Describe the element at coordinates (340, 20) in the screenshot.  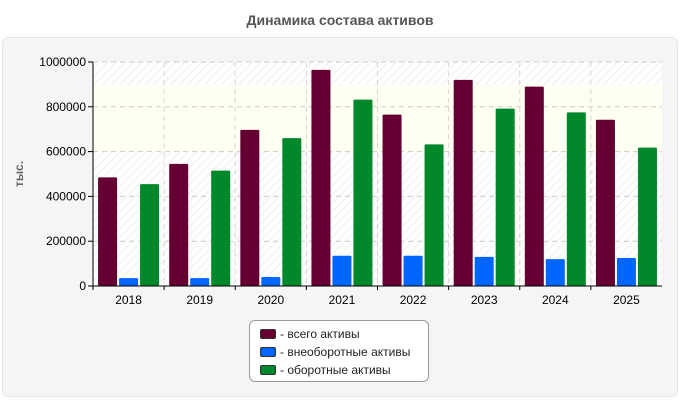
I see `chart-title: Динамика состава активов` at that location.